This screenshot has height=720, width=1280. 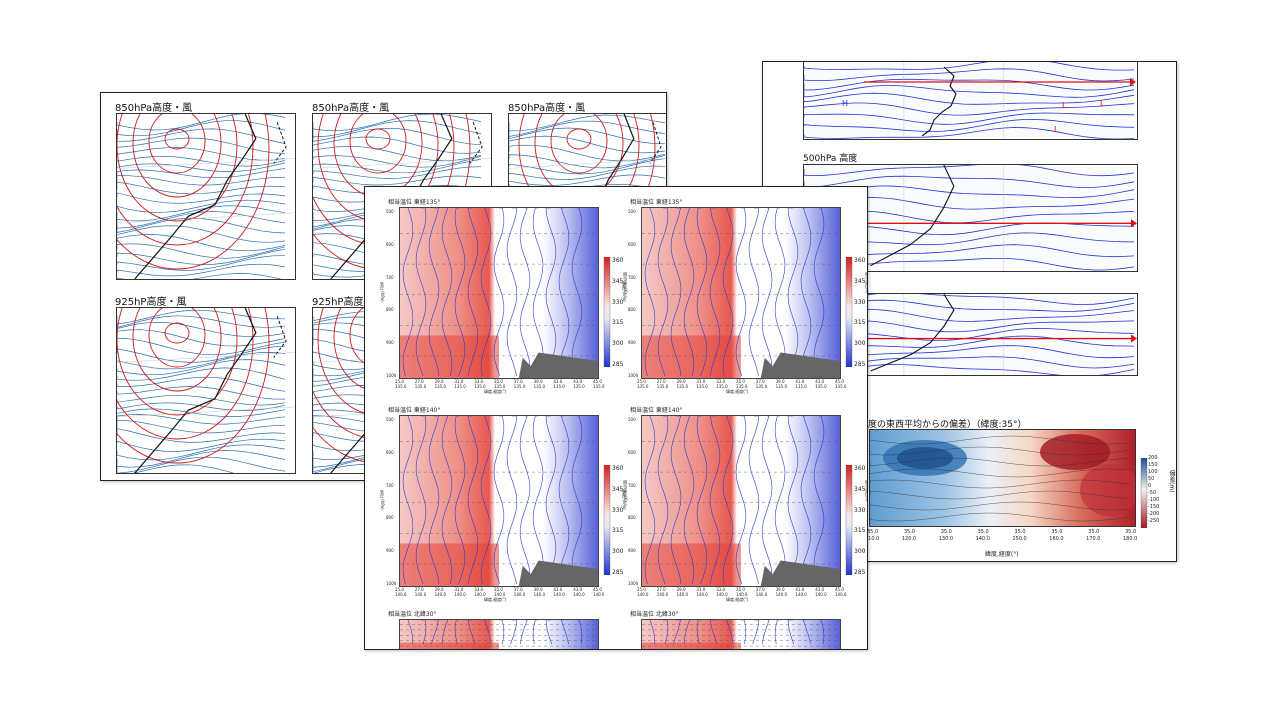 What do you see at coordinates (1153, 465) in the screenshot?
I see `anomaly-colorbar-tick: 150` at bounding box center [1153, 465].